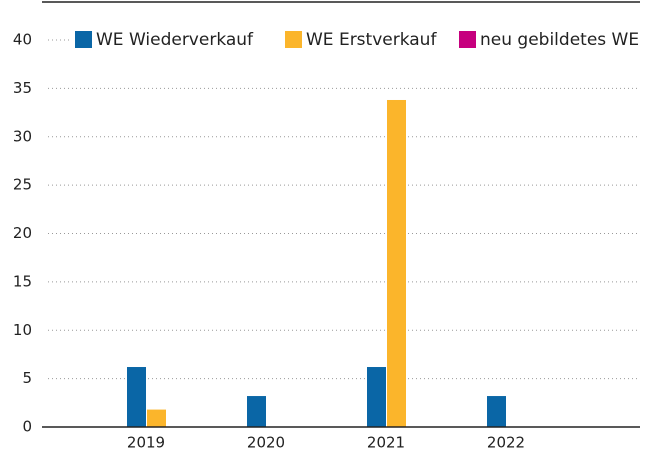  Describe the element at coordinates (175, 40) in the screenshot. I see `legend-label: WE Wiederverkauf` at that location.